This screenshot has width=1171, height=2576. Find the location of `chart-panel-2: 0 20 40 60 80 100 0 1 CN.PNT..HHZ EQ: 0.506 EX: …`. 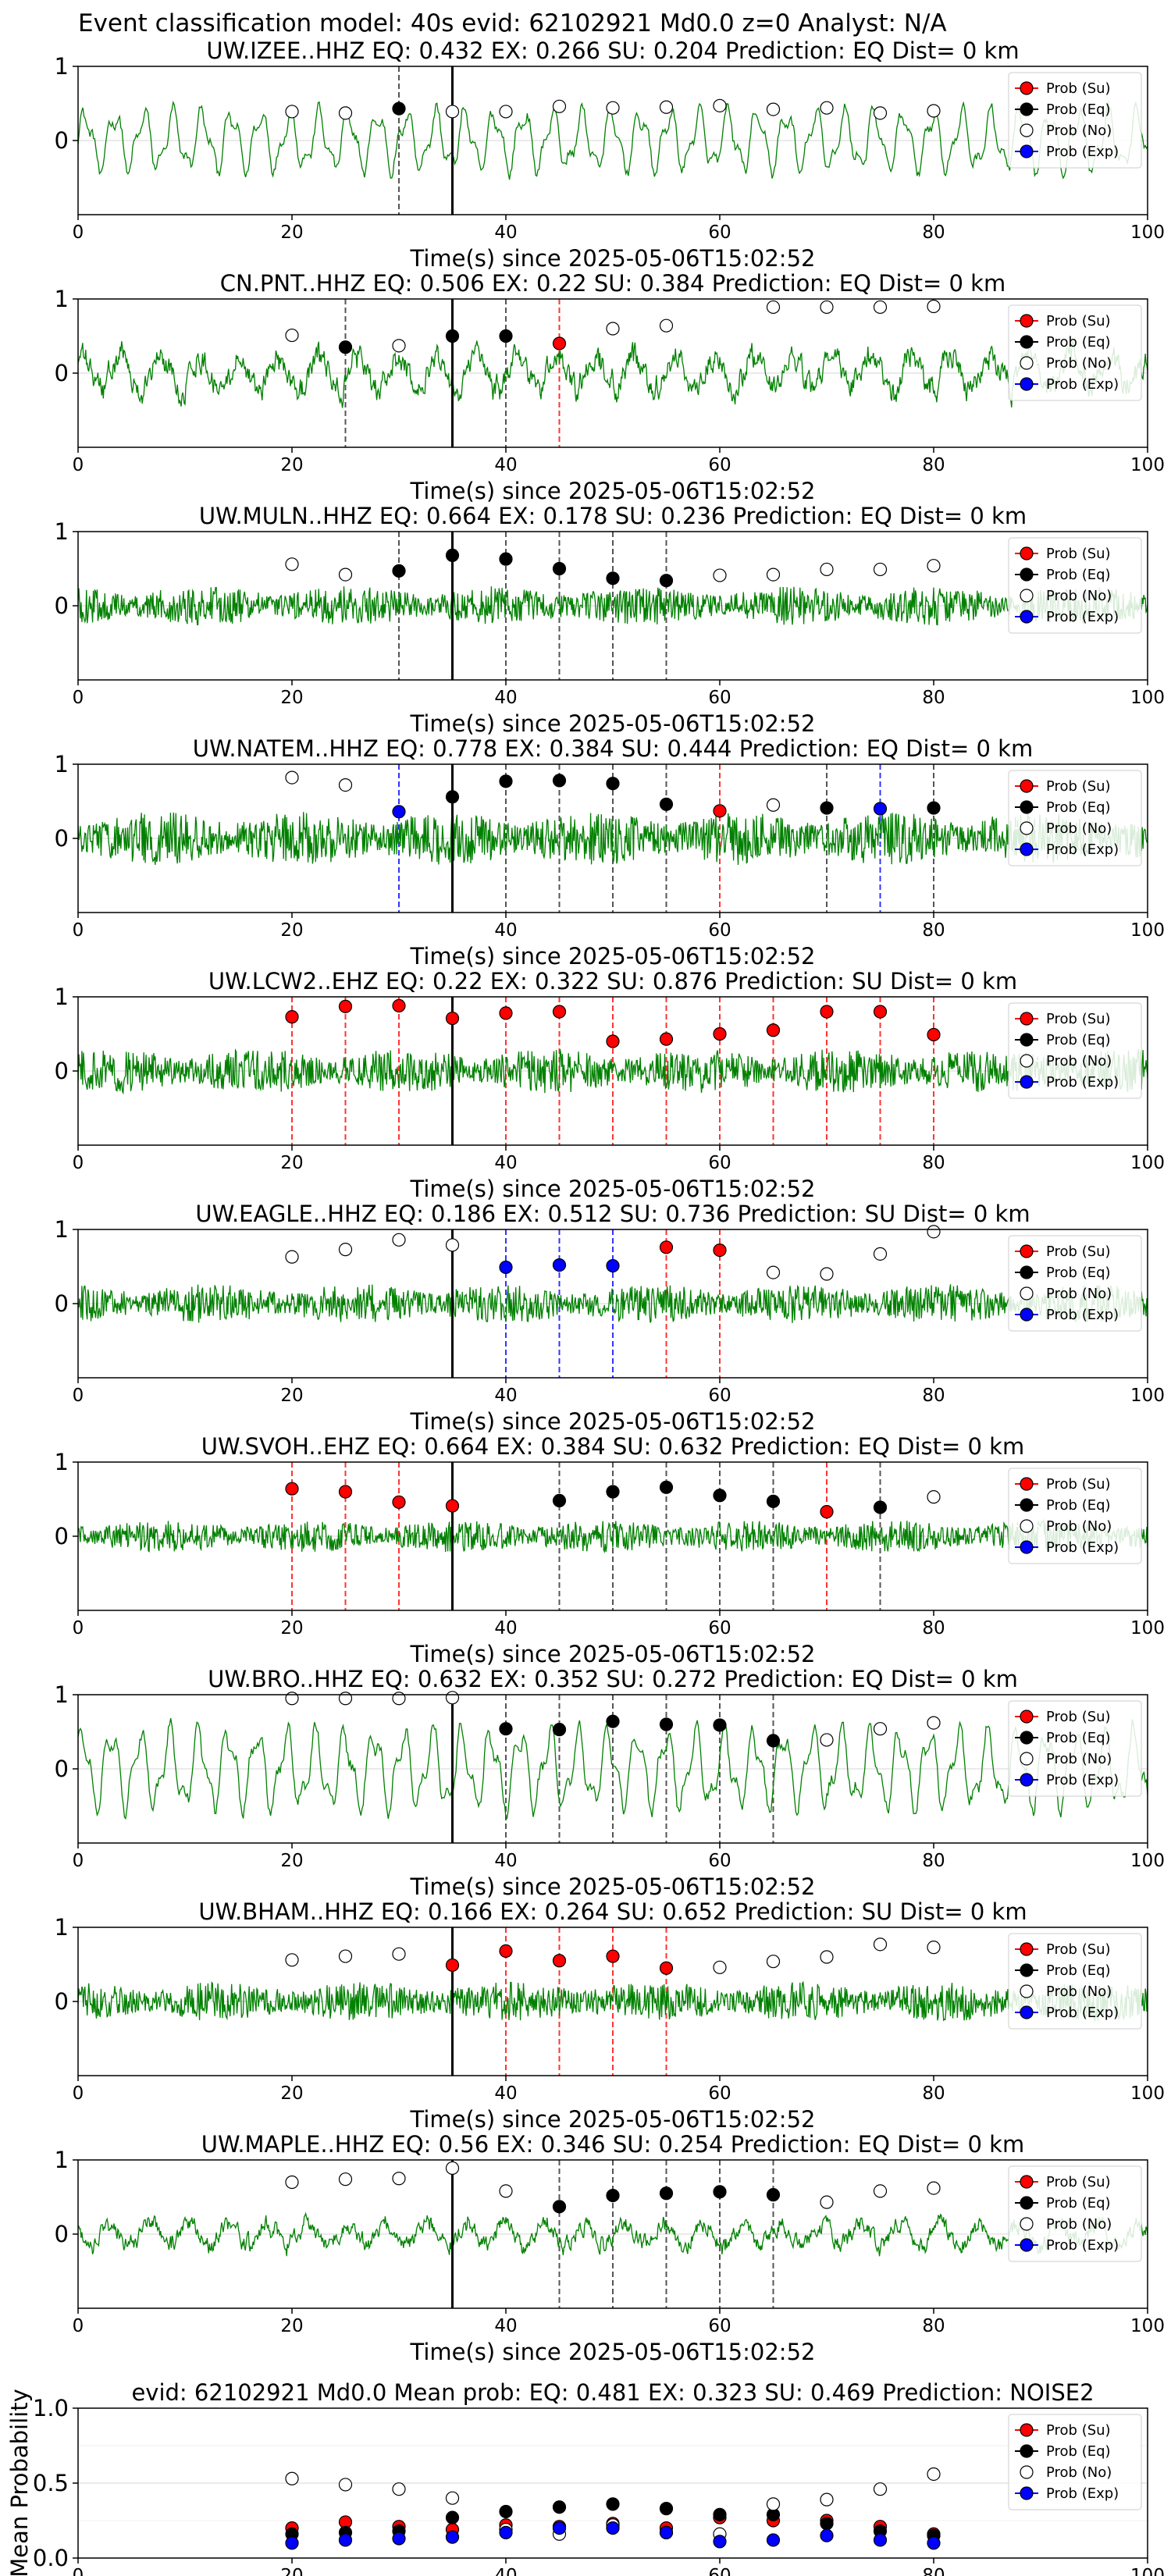

chart-panel-2: 0 20 40 60 80 100 0 1 CN.PNT..HHZ EQ: 0.506 EX: … is located at coordinates (610, 387).